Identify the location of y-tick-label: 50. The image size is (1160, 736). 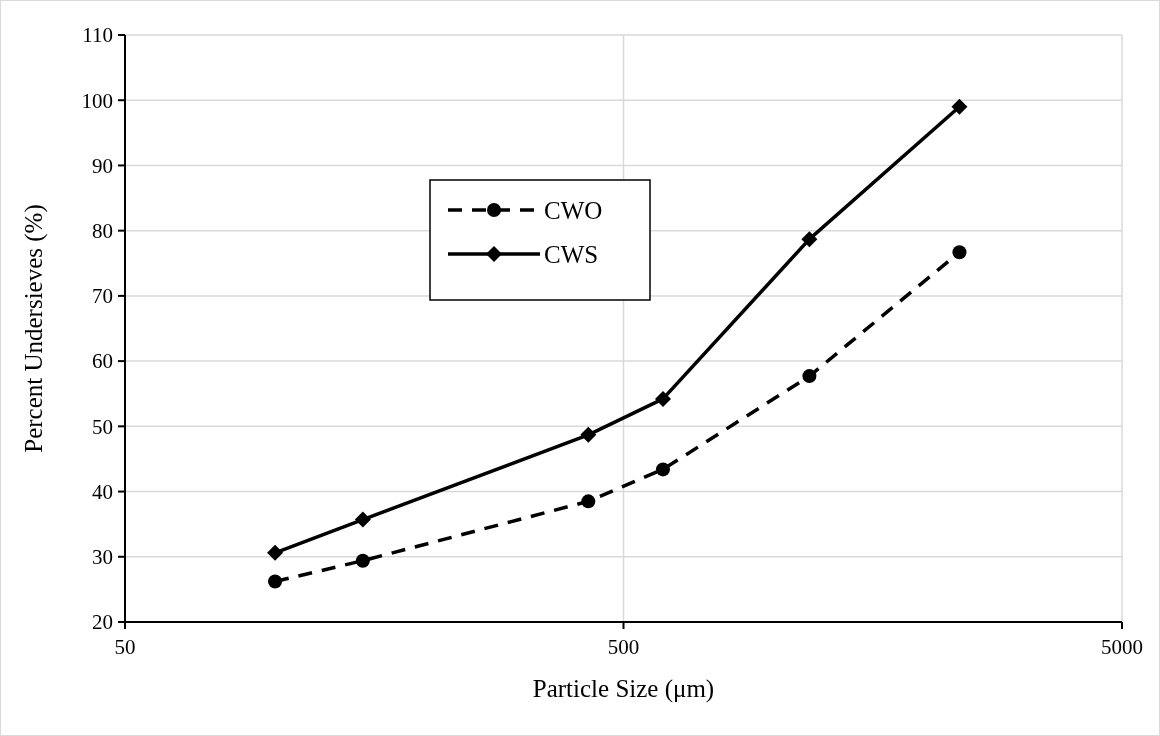
(102, 426).